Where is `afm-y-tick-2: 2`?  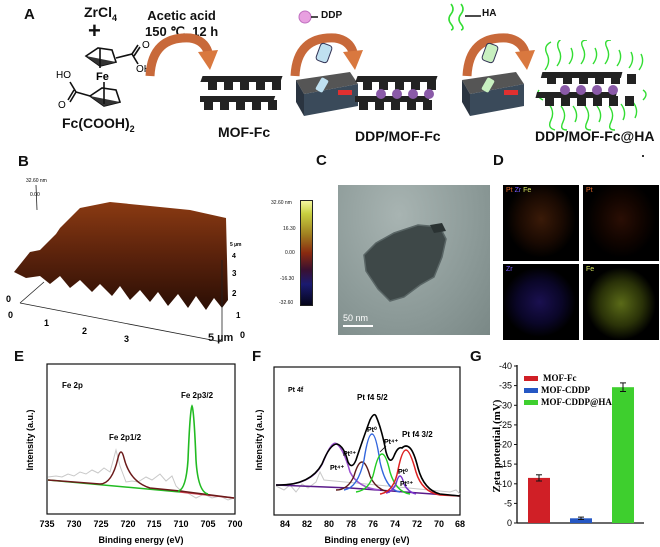 afm-y-tick-2: 2 is located at coordinates (234, 293).